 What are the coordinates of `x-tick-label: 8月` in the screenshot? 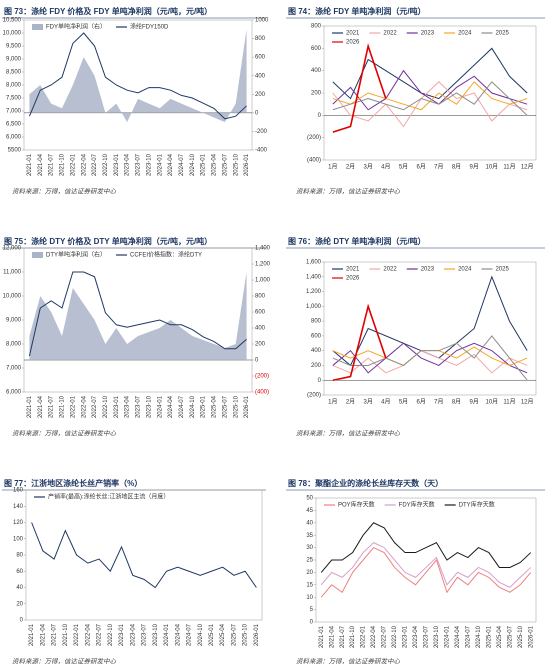 It's located at (456, 167).